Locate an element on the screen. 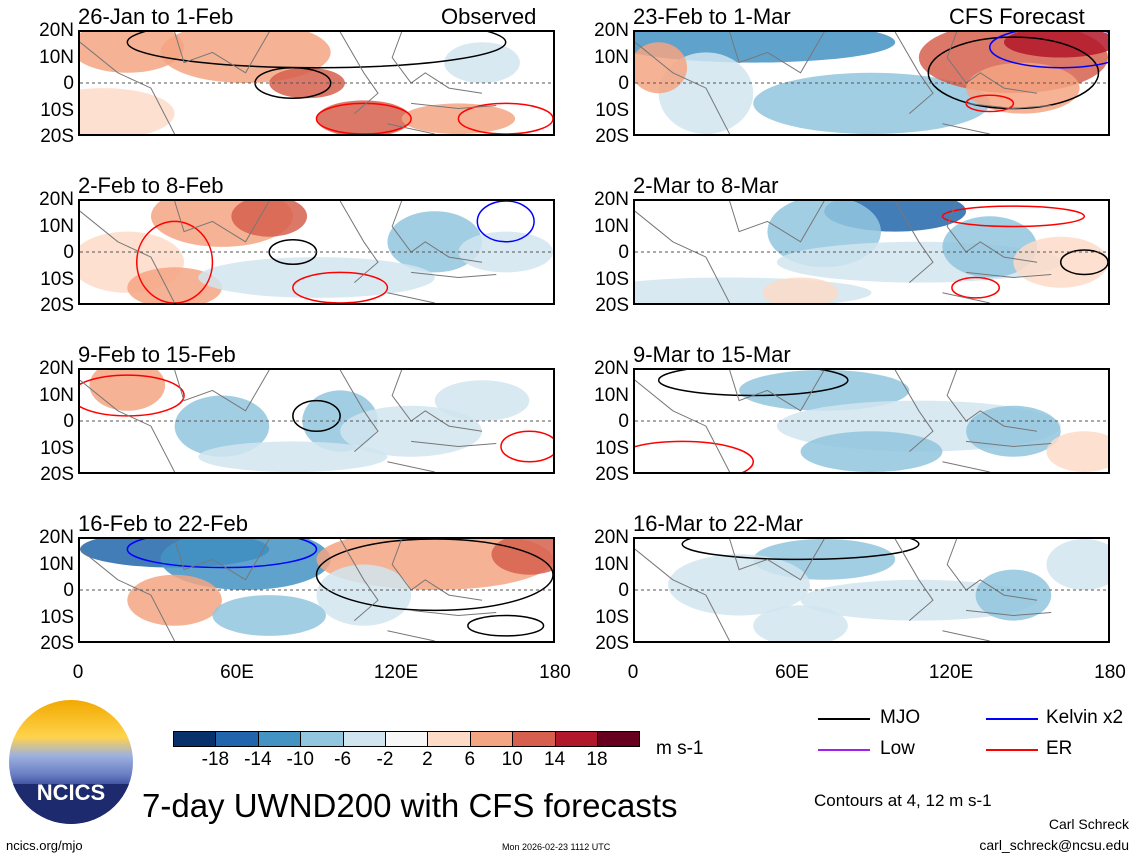 This screenshot has width=1135, height=860. panel-title: 2-Feb to 8-Feb is located at coordinates (151, 185).